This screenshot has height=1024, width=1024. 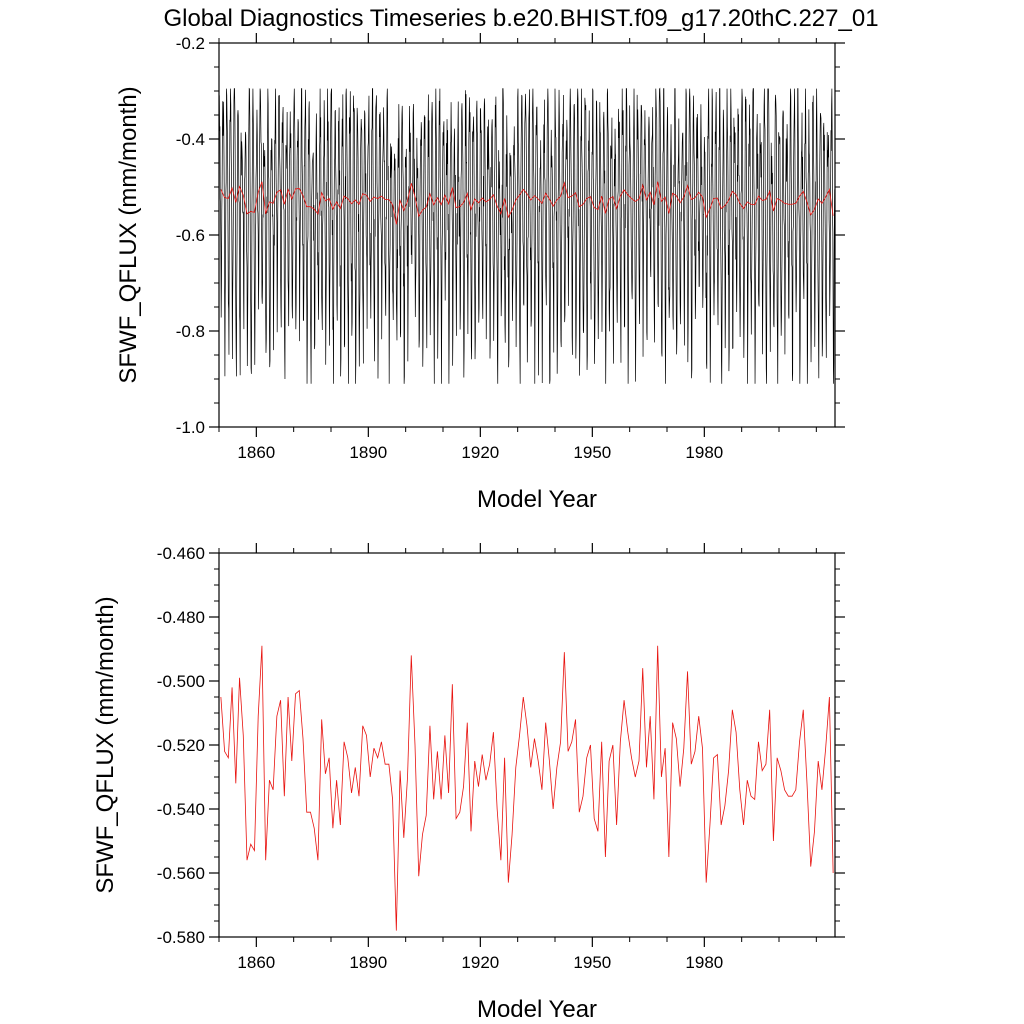 What do you see at coordinates (181, 937) in the screenshot?
I see `y-tick-label: -0.580` at bounding box center [181, 937].